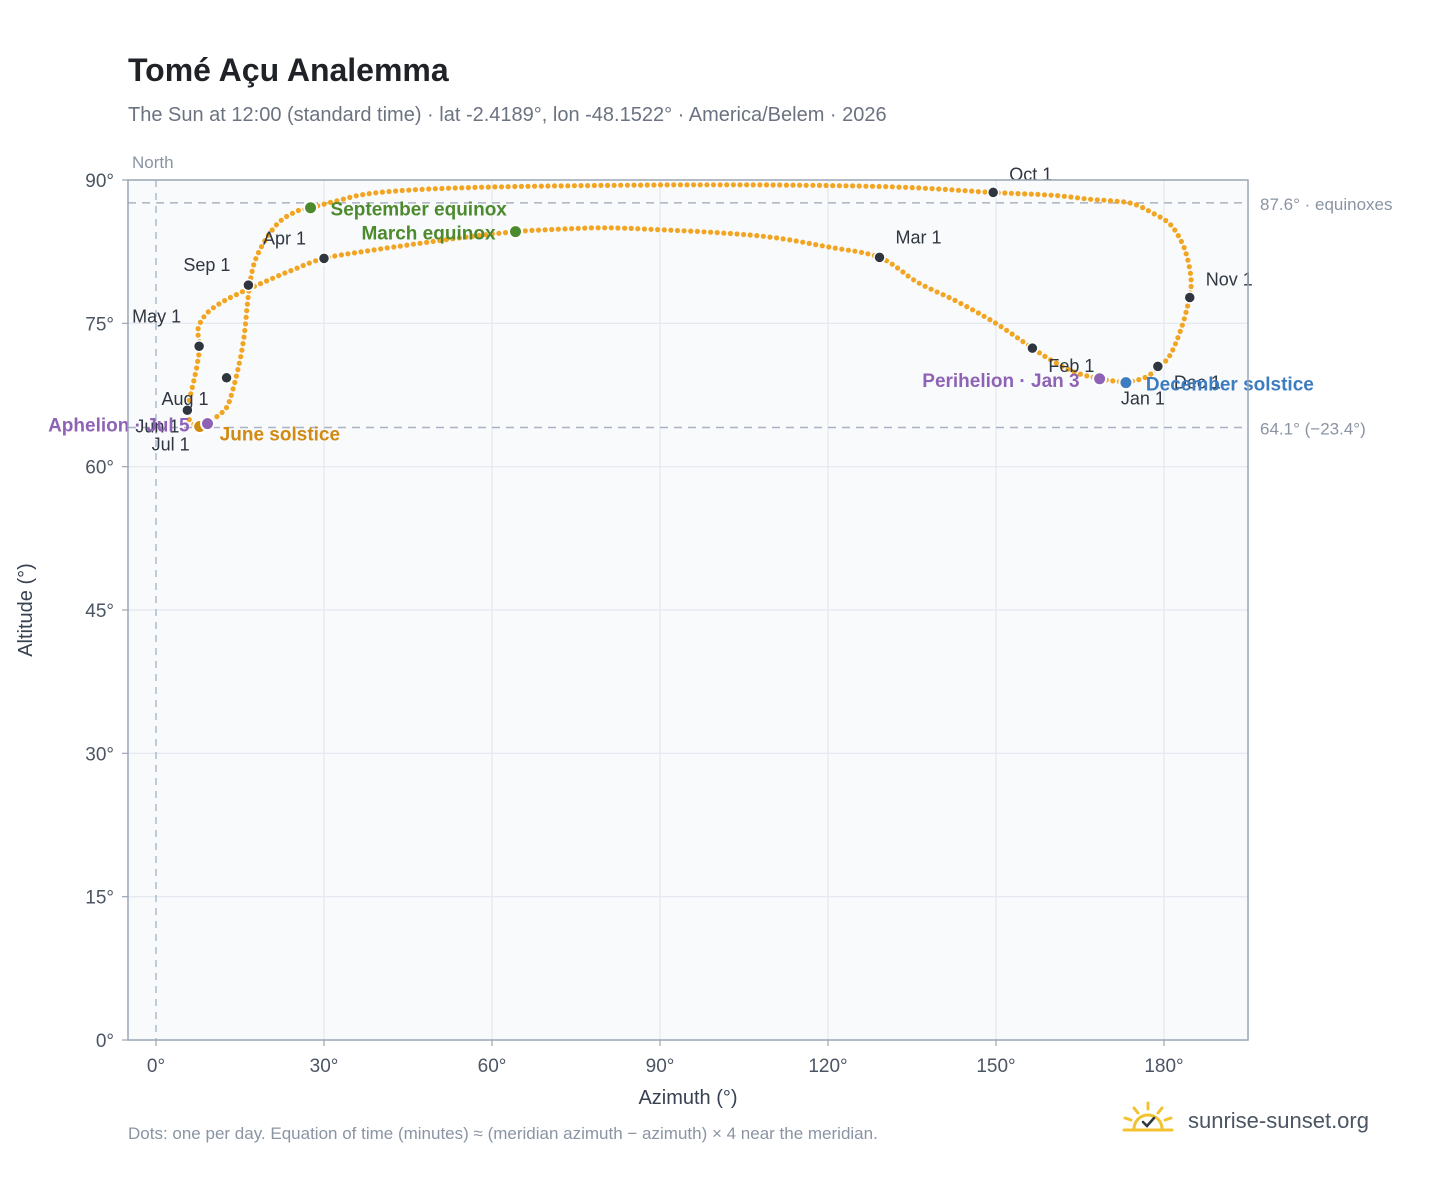  What do you see at coordinates (99, 754) in the screenshot?
I see `y-tick-label: 30°` at bounding box center [99, 754].